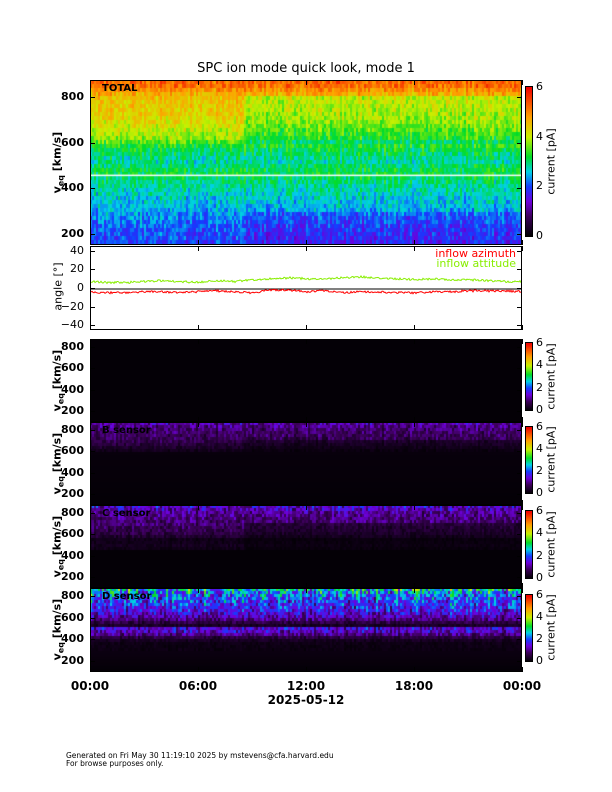 This screenshot has width=612, height=792. I want to click on panel-frame-b, so click(306, 463).